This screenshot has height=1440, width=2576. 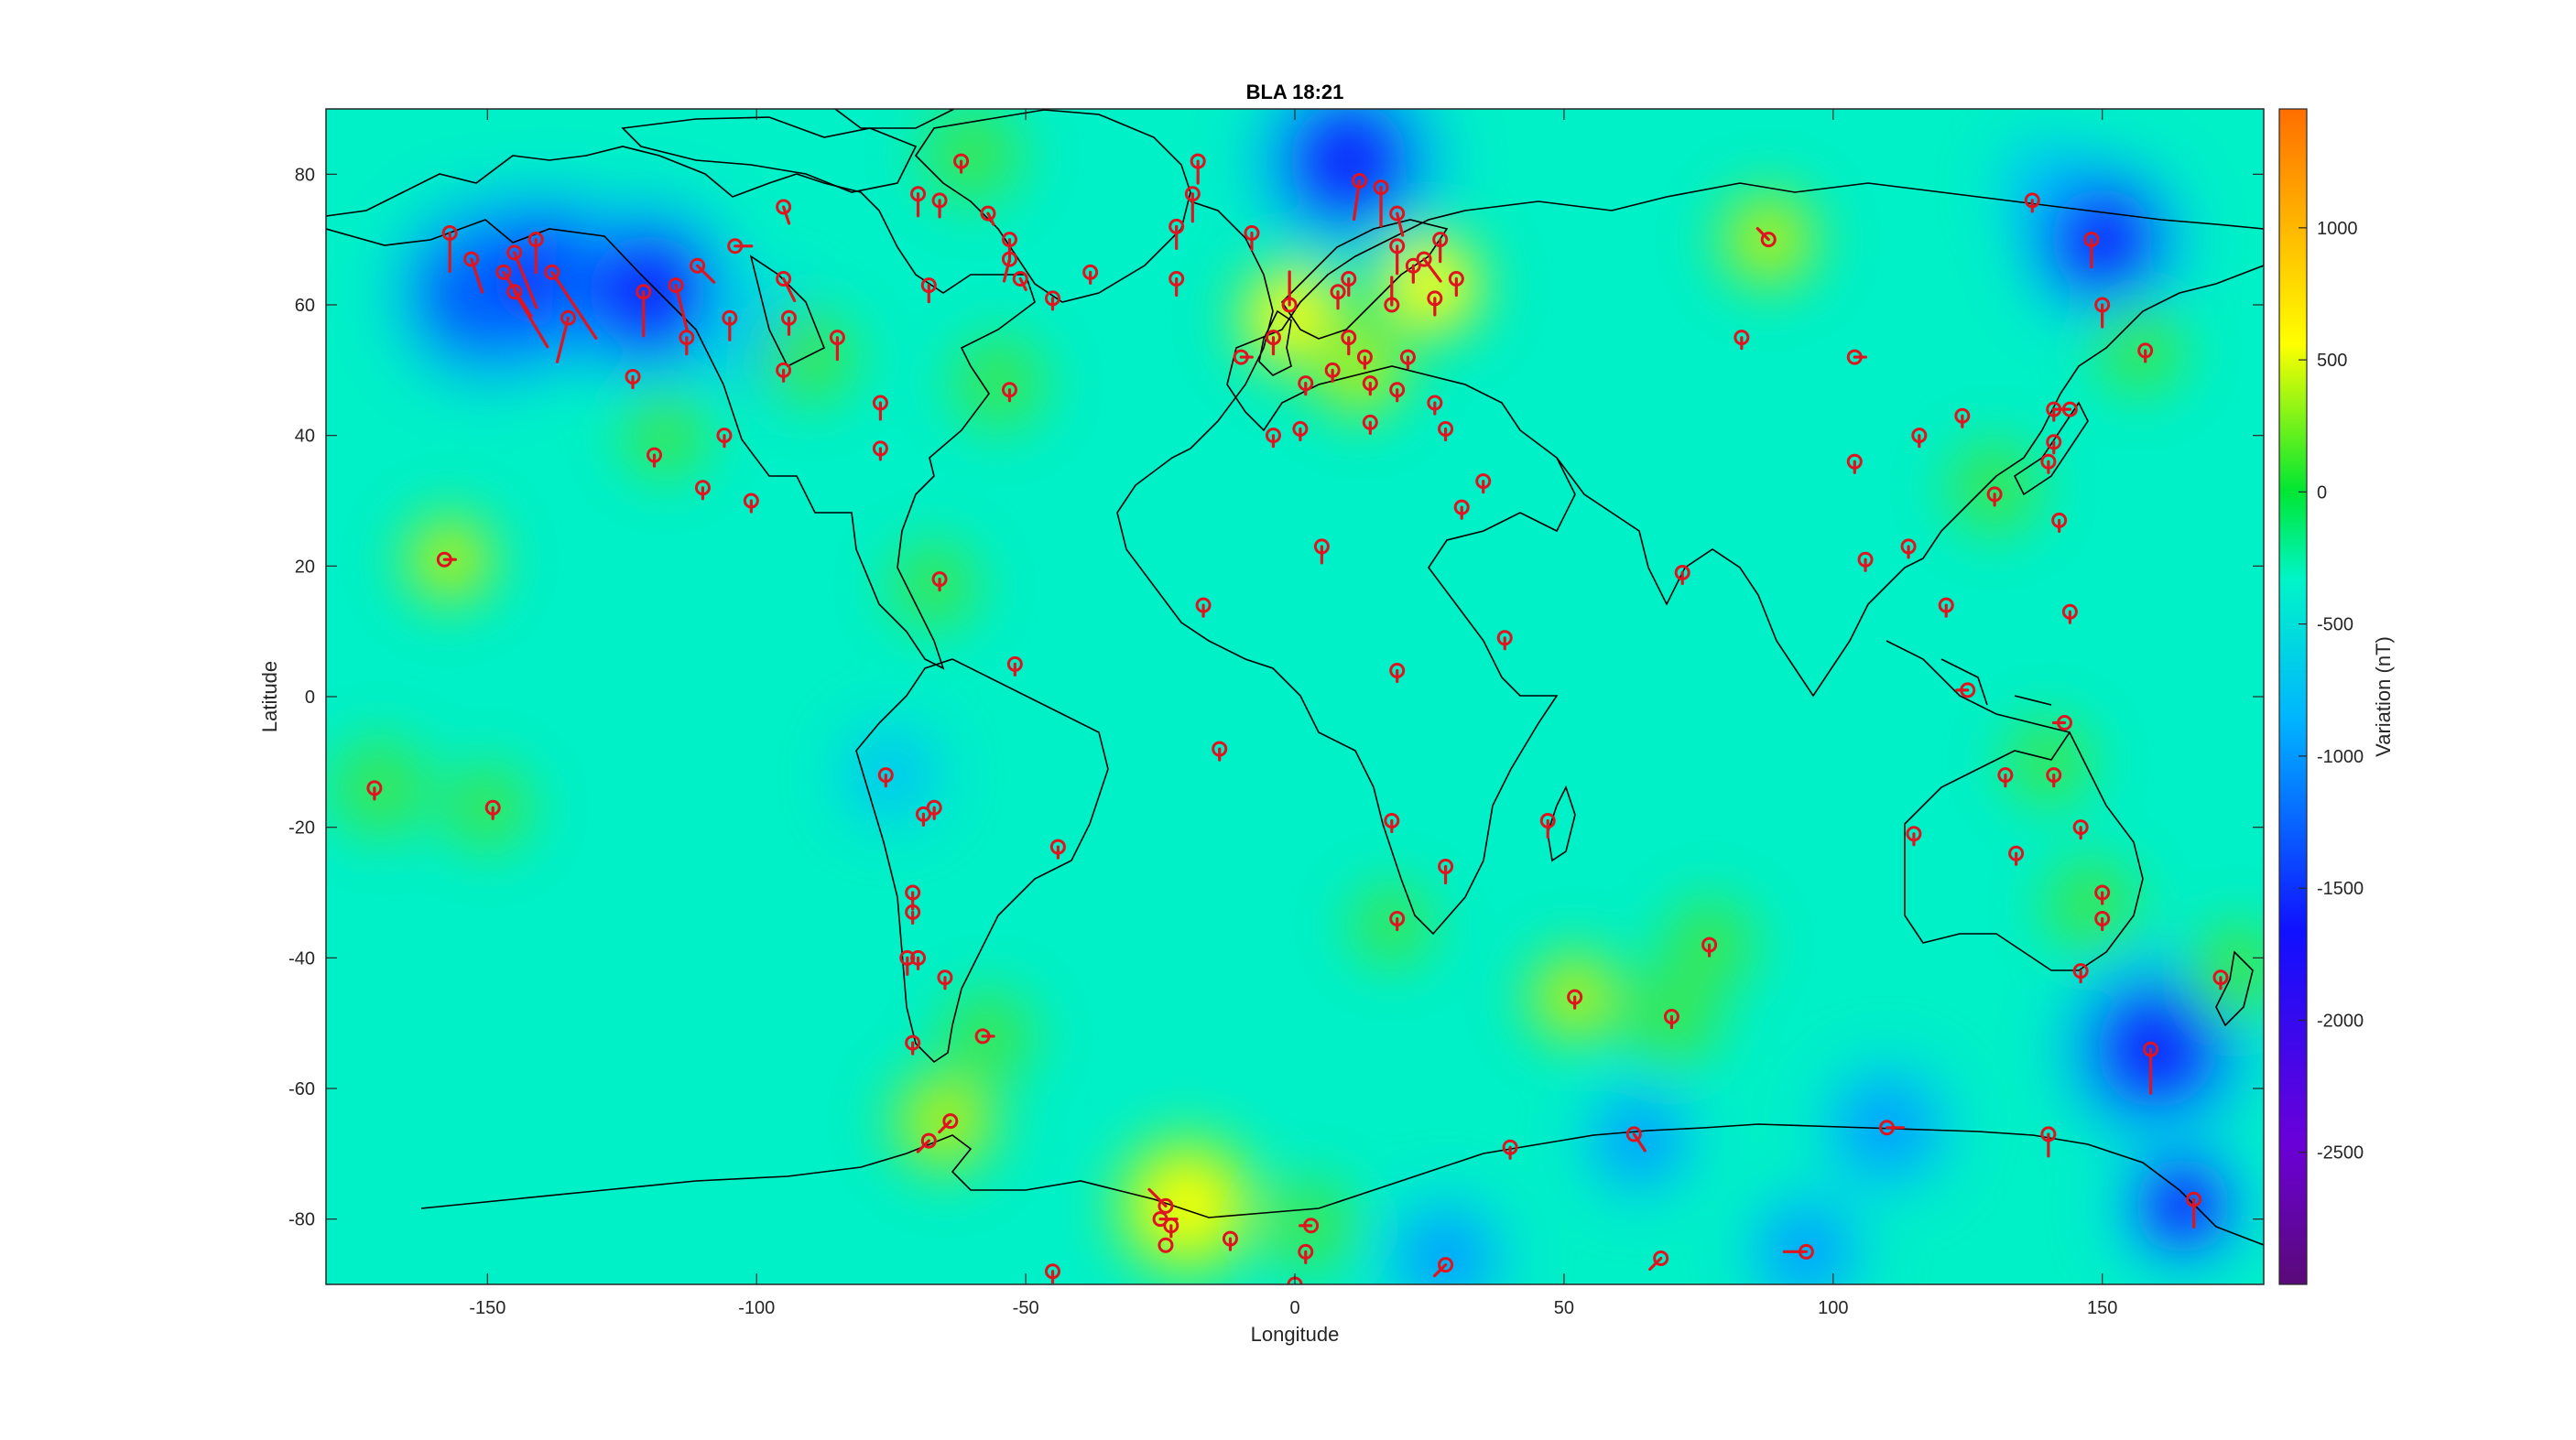 I want to click on japan-coast, so click(x=2051, y=449).